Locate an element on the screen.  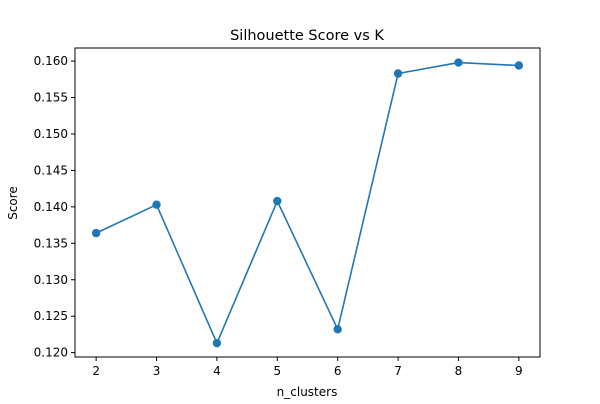
x-tick-label: 9 is located at coordinates (519, 371).